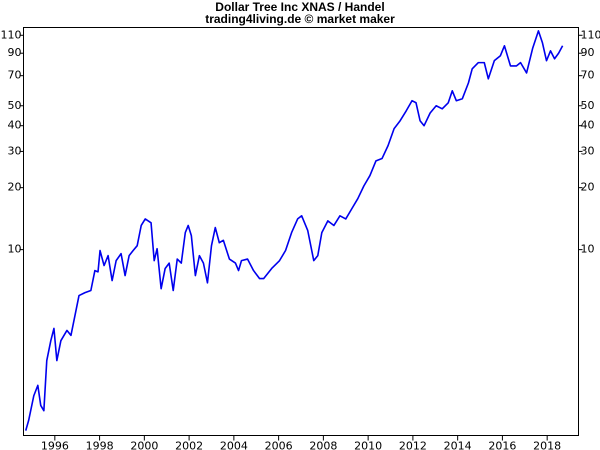 This screenshot has height=450, width=600. Describe the element at coordinates (15, 125) in the screenshot. I see `y-tick-label: 40` at that location.